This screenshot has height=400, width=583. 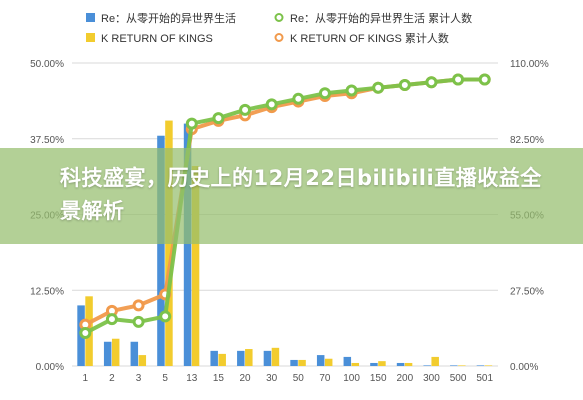 What do you see at coordinates (47, 140) in the screenshot?
I see `y-left-tick-label: 37.50%` at bounding box center [47, 140].